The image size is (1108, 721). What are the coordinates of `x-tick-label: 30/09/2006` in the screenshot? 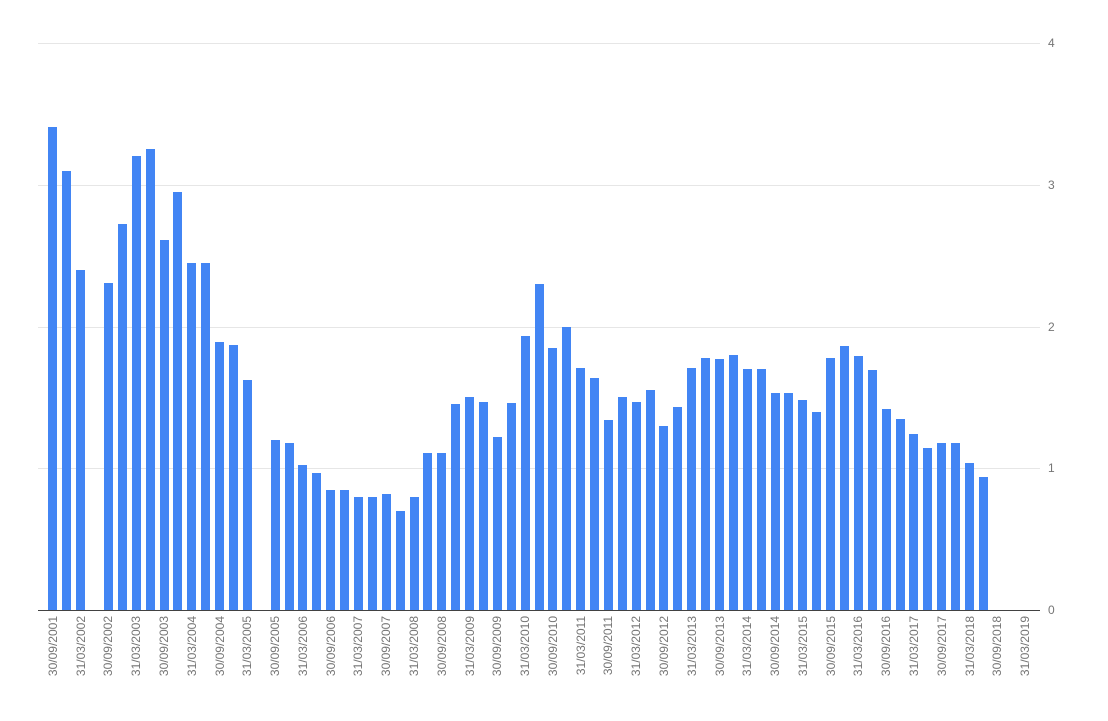 It's located at (330, 646).